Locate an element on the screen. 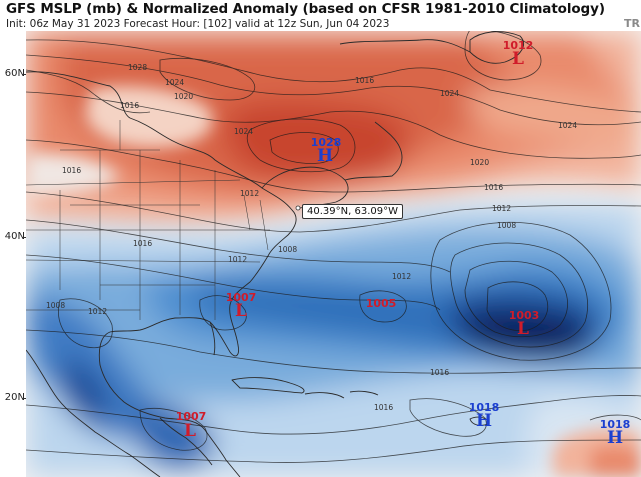  low-pressure-value: 1012 is located at coordinates (518, 45).